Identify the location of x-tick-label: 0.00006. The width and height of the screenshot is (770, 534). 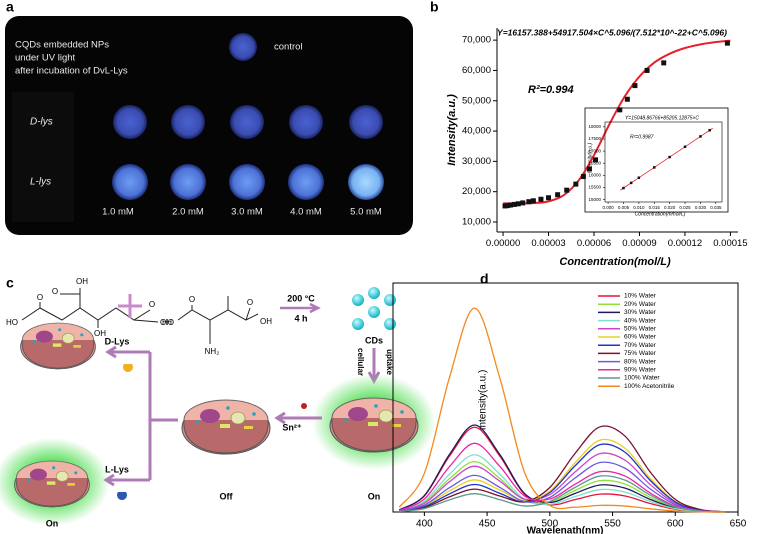
(594, 243).